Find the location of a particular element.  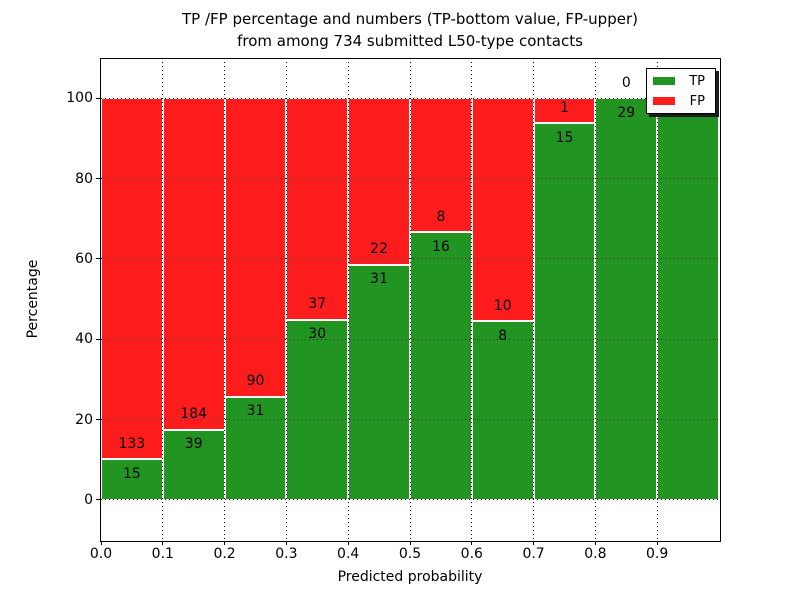

fp-count-label: 133 is located at coordinates (132, 443).